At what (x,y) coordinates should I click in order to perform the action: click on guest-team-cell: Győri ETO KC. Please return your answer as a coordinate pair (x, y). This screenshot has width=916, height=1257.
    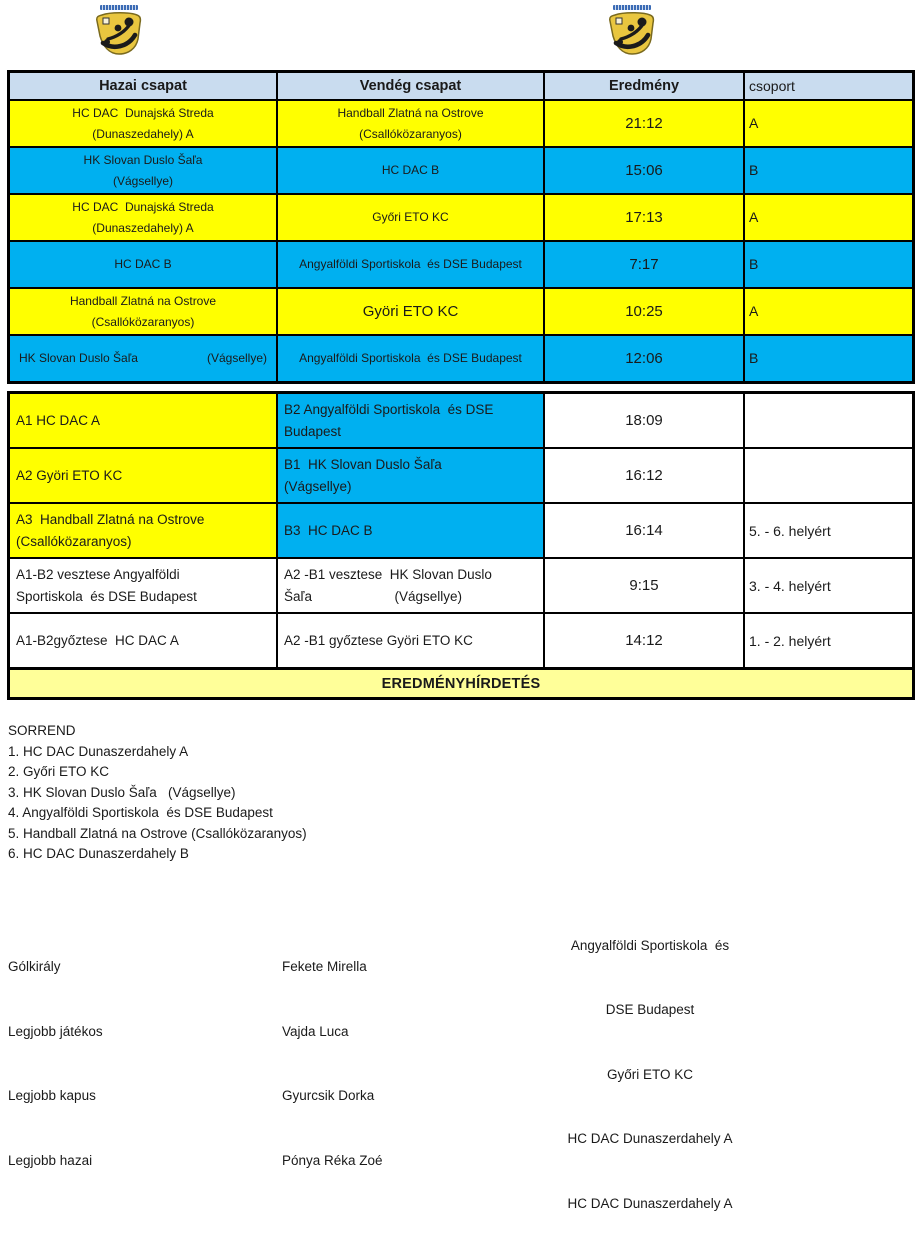
    Looking at the image, I should click on (410, 217).